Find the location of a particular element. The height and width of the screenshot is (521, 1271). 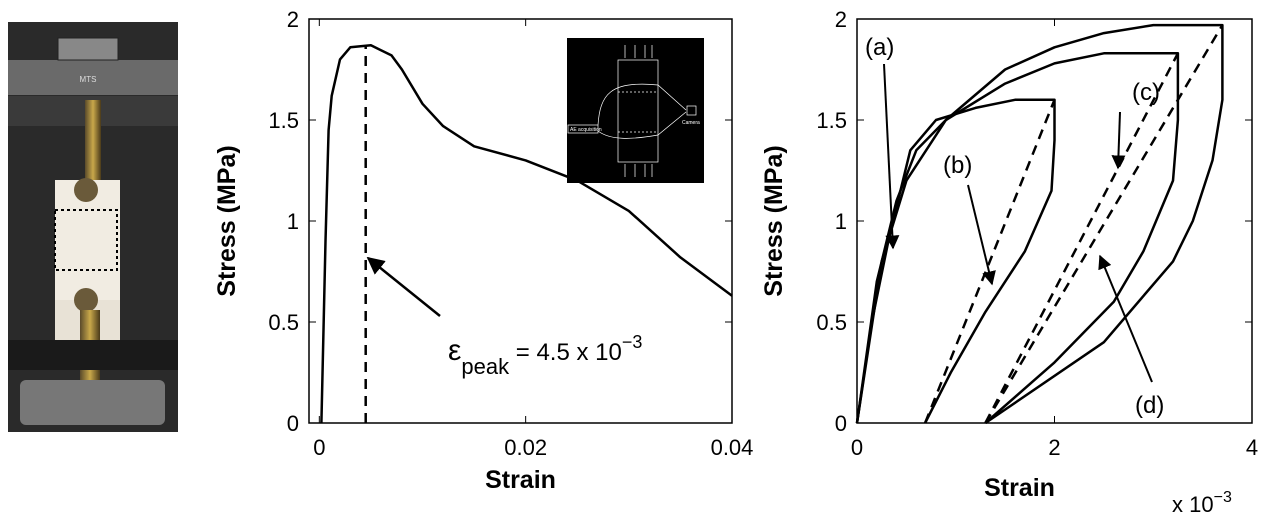

annotation: εpeak = 4.5 x 10−3 is located at coordinates (545, 355).